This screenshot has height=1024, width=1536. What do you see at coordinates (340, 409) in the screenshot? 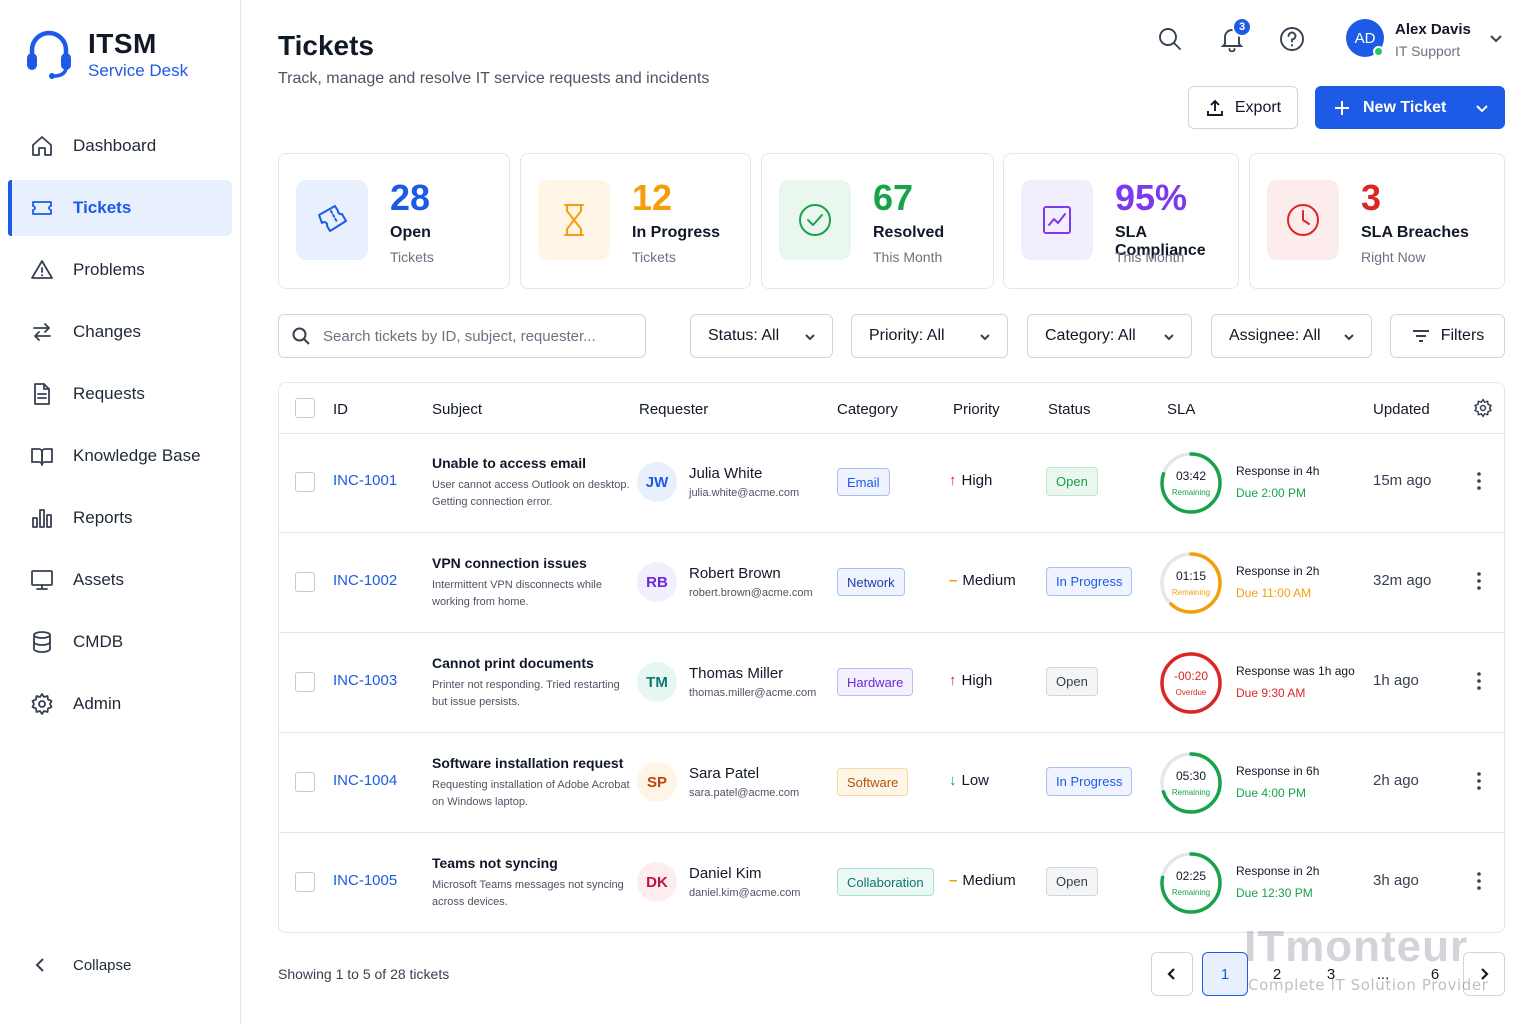
I see `col-id: ID` at bounding box center [340, 409].